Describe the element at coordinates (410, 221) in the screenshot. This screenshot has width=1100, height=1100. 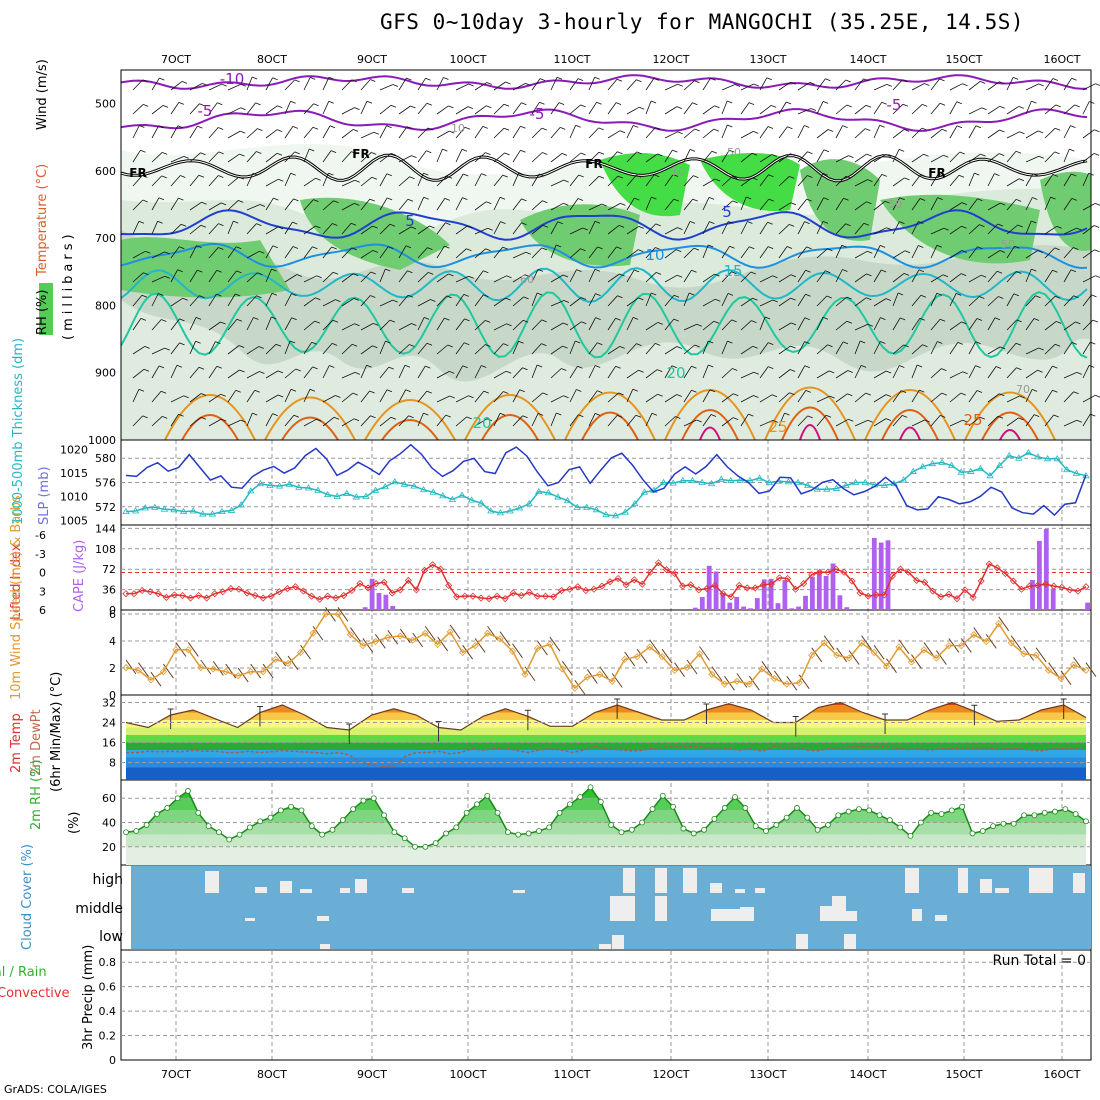
I see `contour-label: 5` at that location.